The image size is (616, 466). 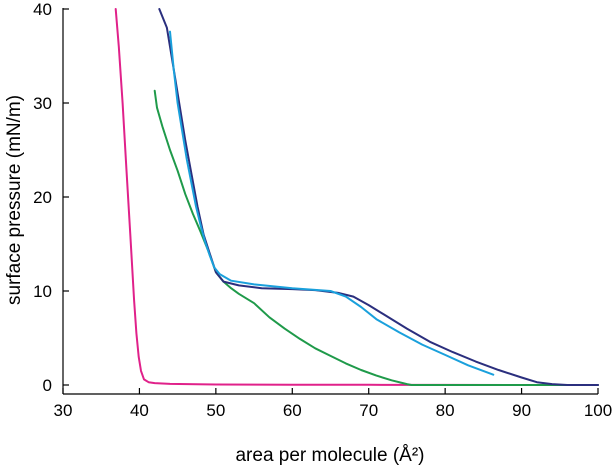 What do you see at coordinates (215, 410) in the screenshot?
I see `x-tick-label: 50` at bounding box center [215, 410].